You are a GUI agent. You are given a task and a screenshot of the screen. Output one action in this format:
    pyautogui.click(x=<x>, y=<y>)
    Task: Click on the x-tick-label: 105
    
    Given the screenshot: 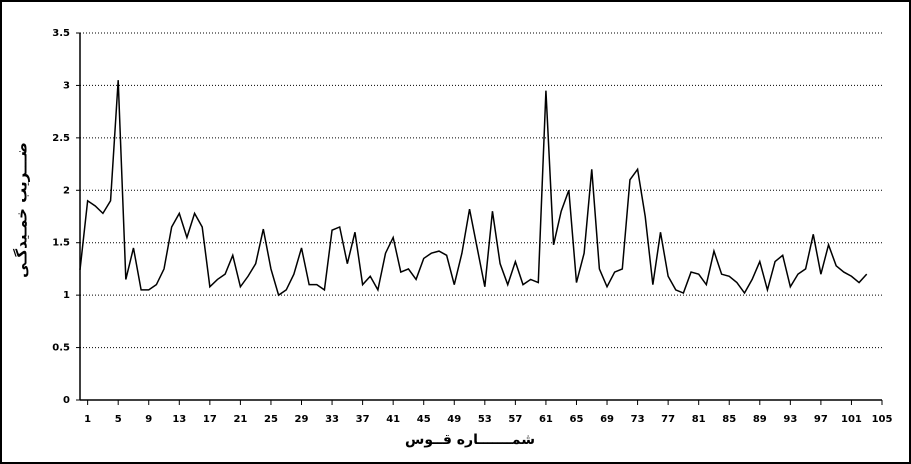 What is the action you would take?
    pyautogui.click(x=882, y=419)
    